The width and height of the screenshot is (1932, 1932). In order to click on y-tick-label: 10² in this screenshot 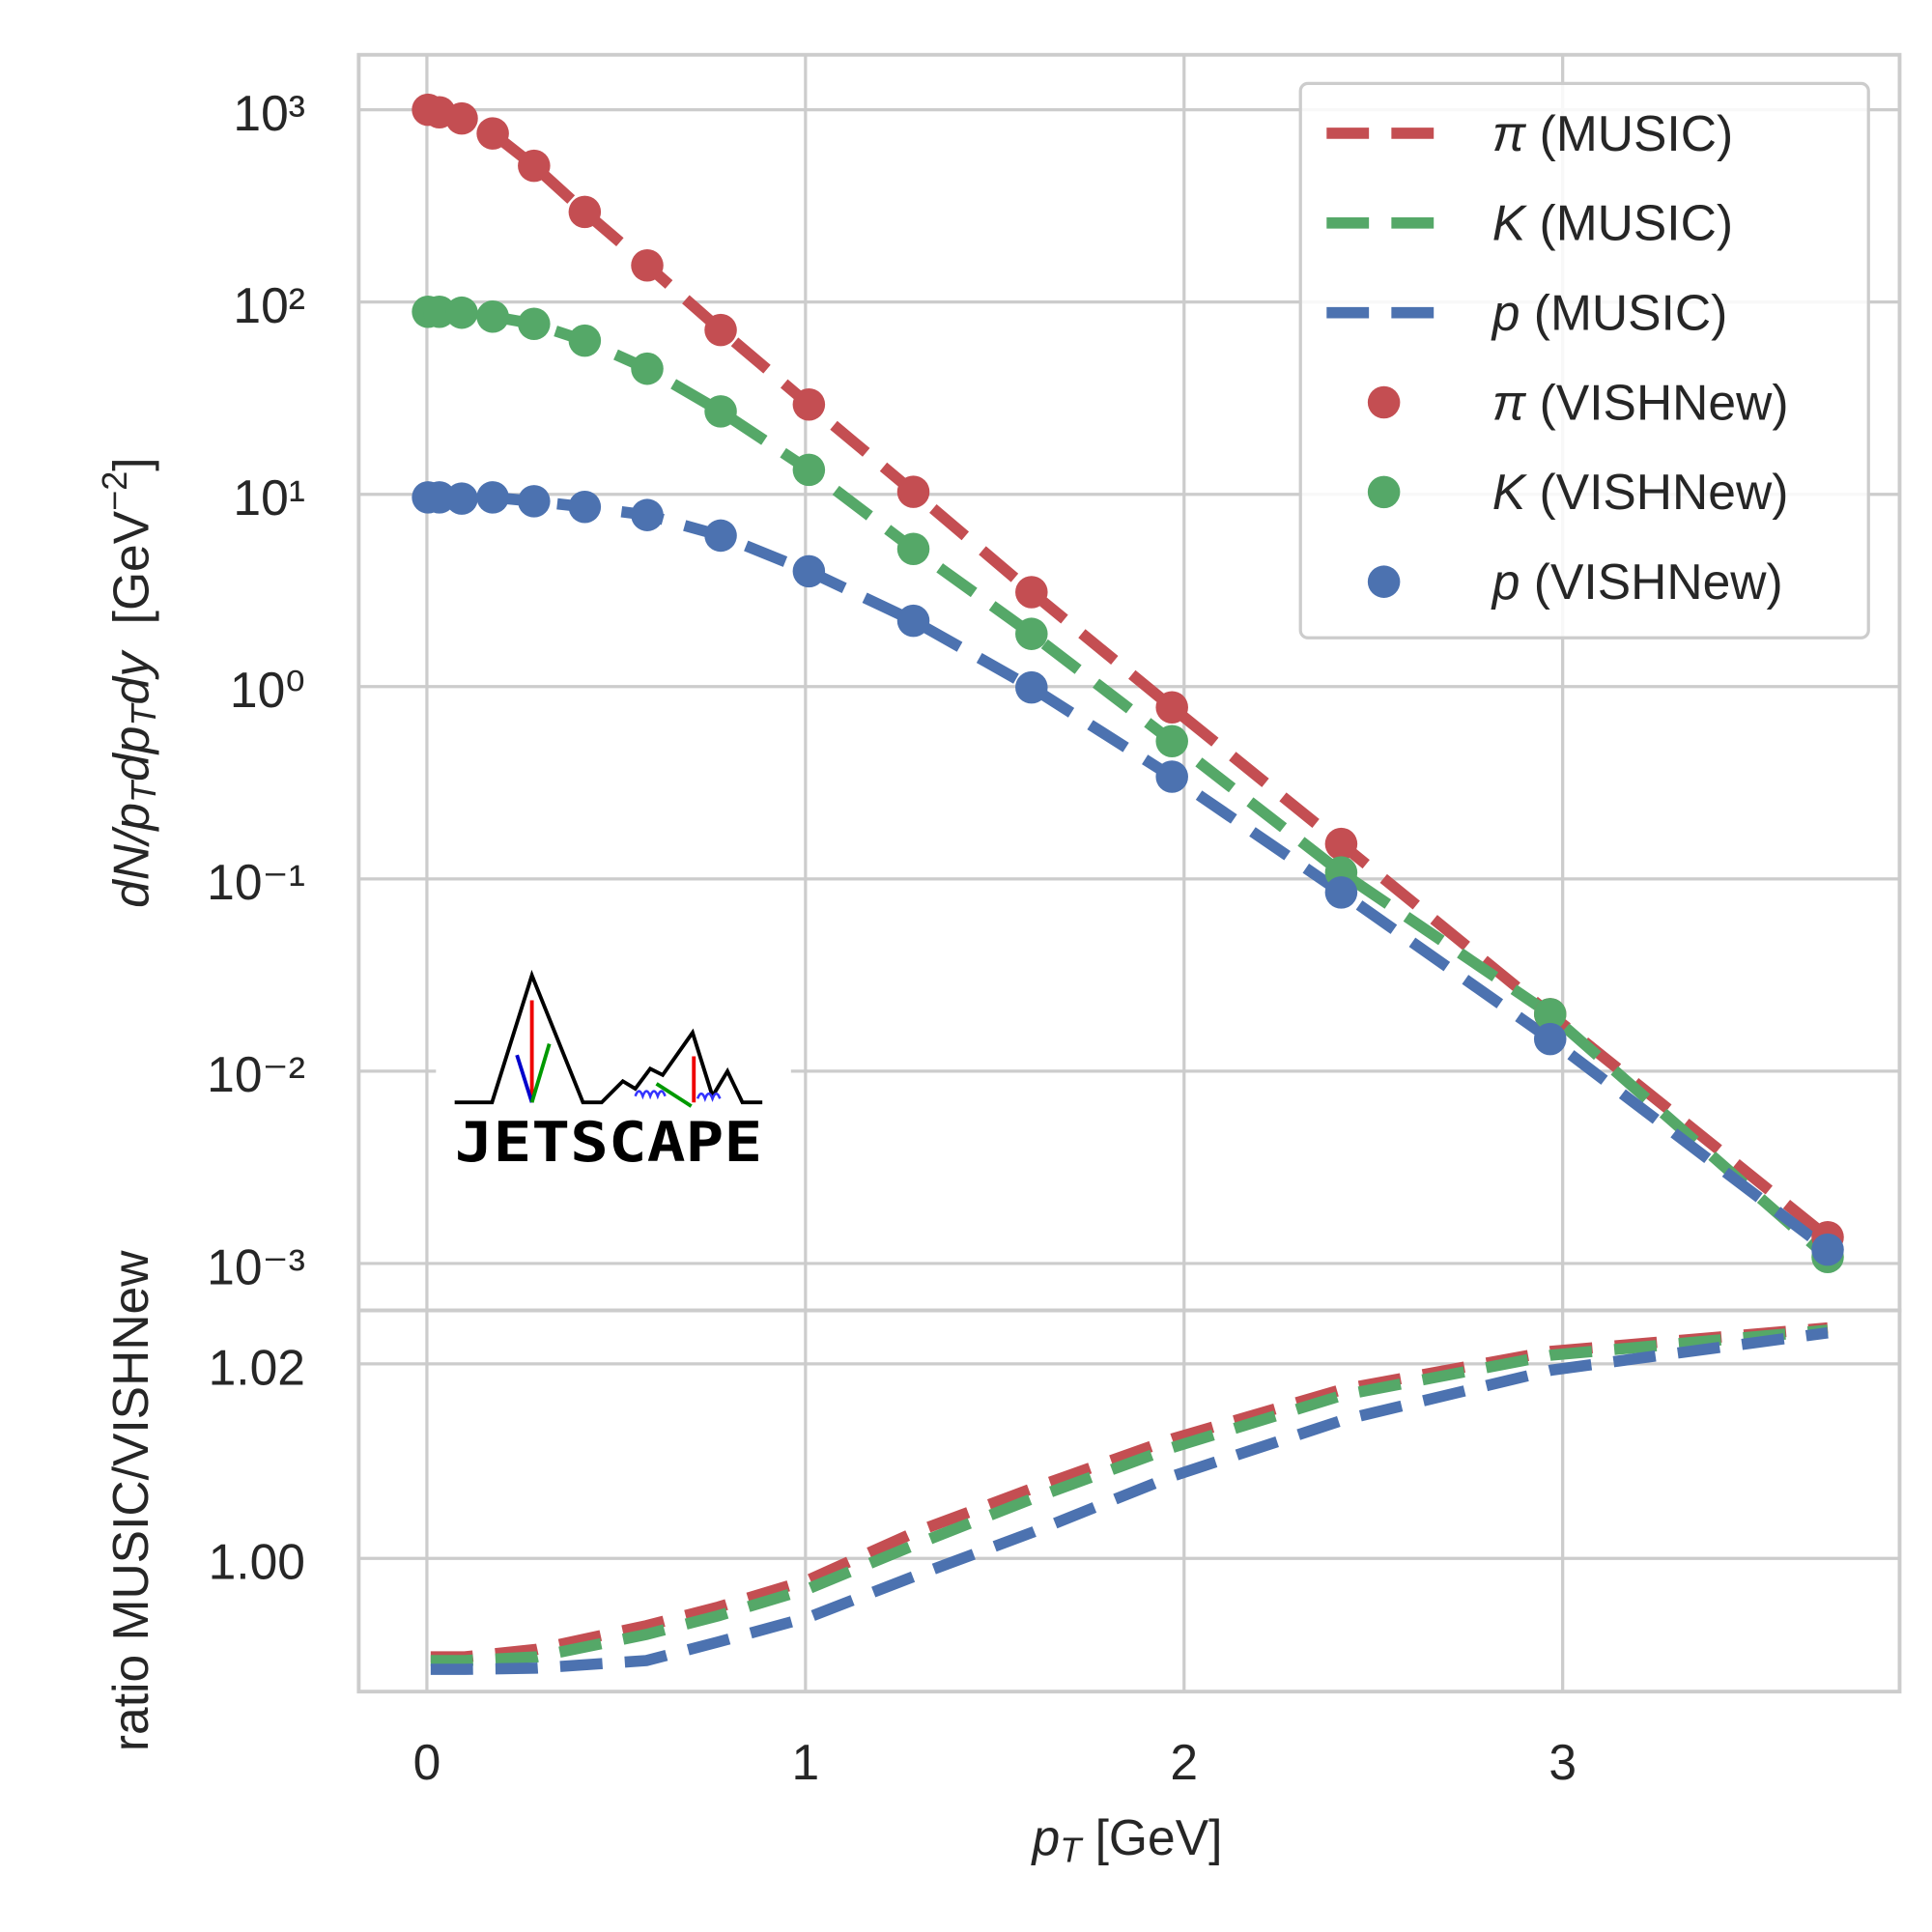, I will do `click(269, 305)`.